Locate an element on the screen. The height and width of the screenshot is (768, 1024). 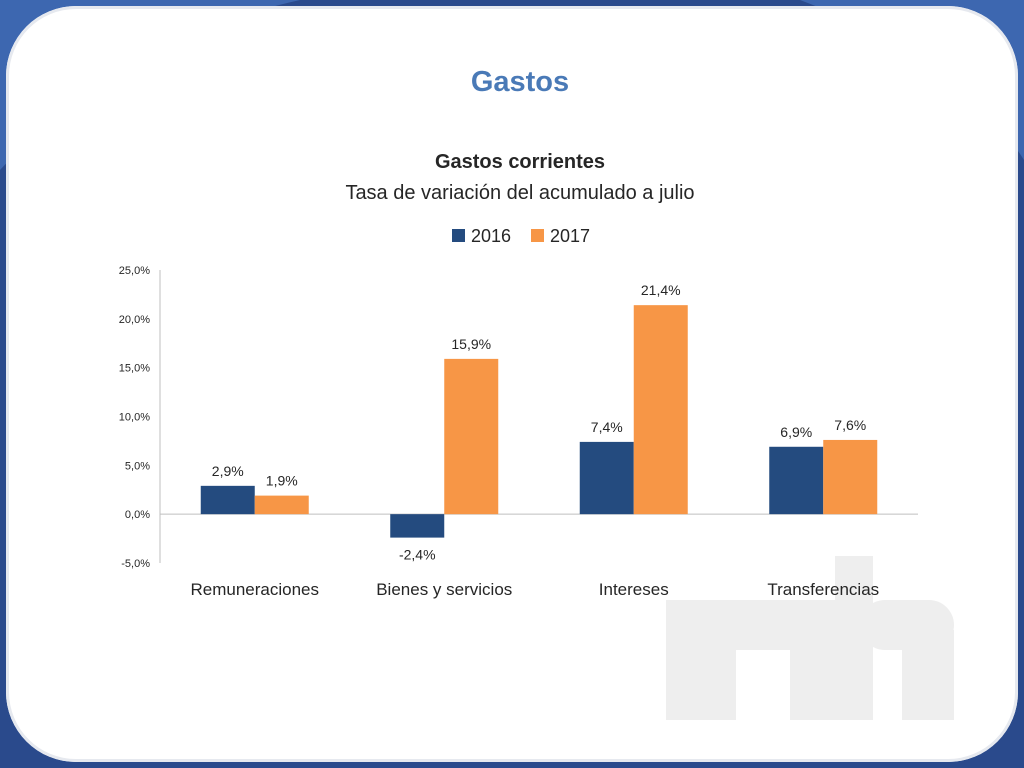
chart-subtitle: Tasa de variación del acumulado a julio is located at coordinates (519, 193).